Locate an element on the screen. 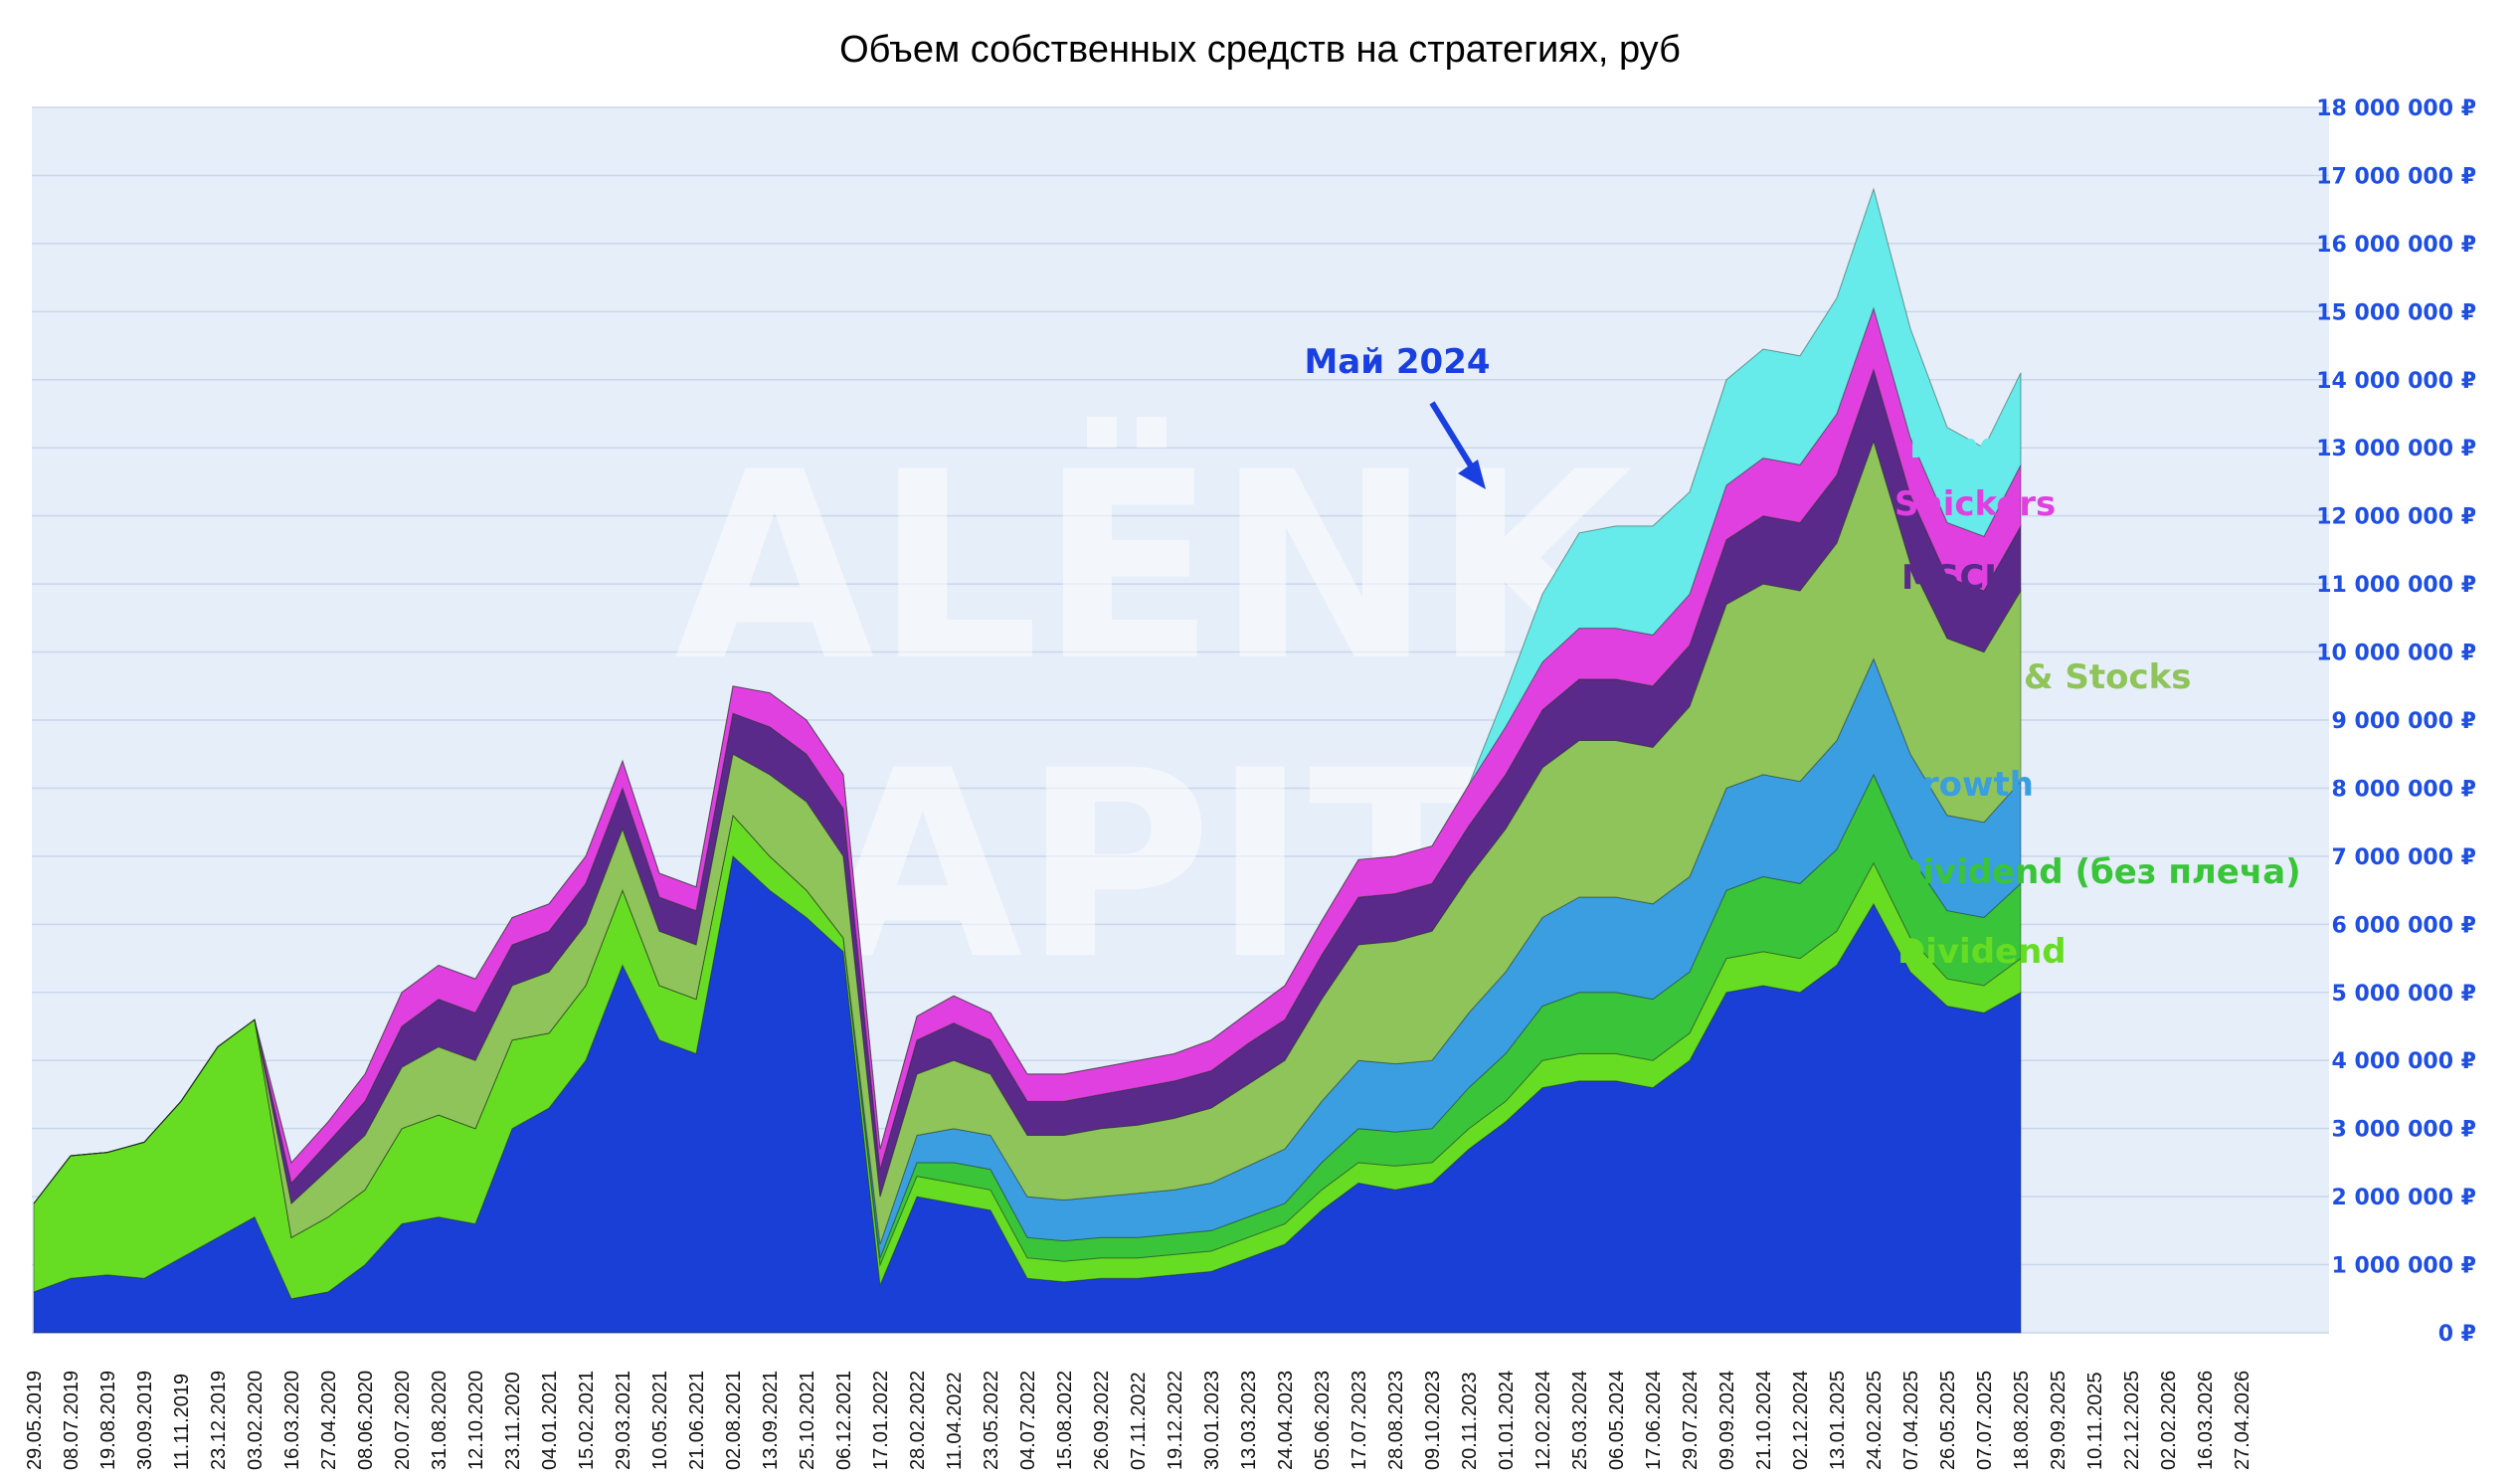  annotation-label: Май 2024 is located at coordinates (1397, 362).